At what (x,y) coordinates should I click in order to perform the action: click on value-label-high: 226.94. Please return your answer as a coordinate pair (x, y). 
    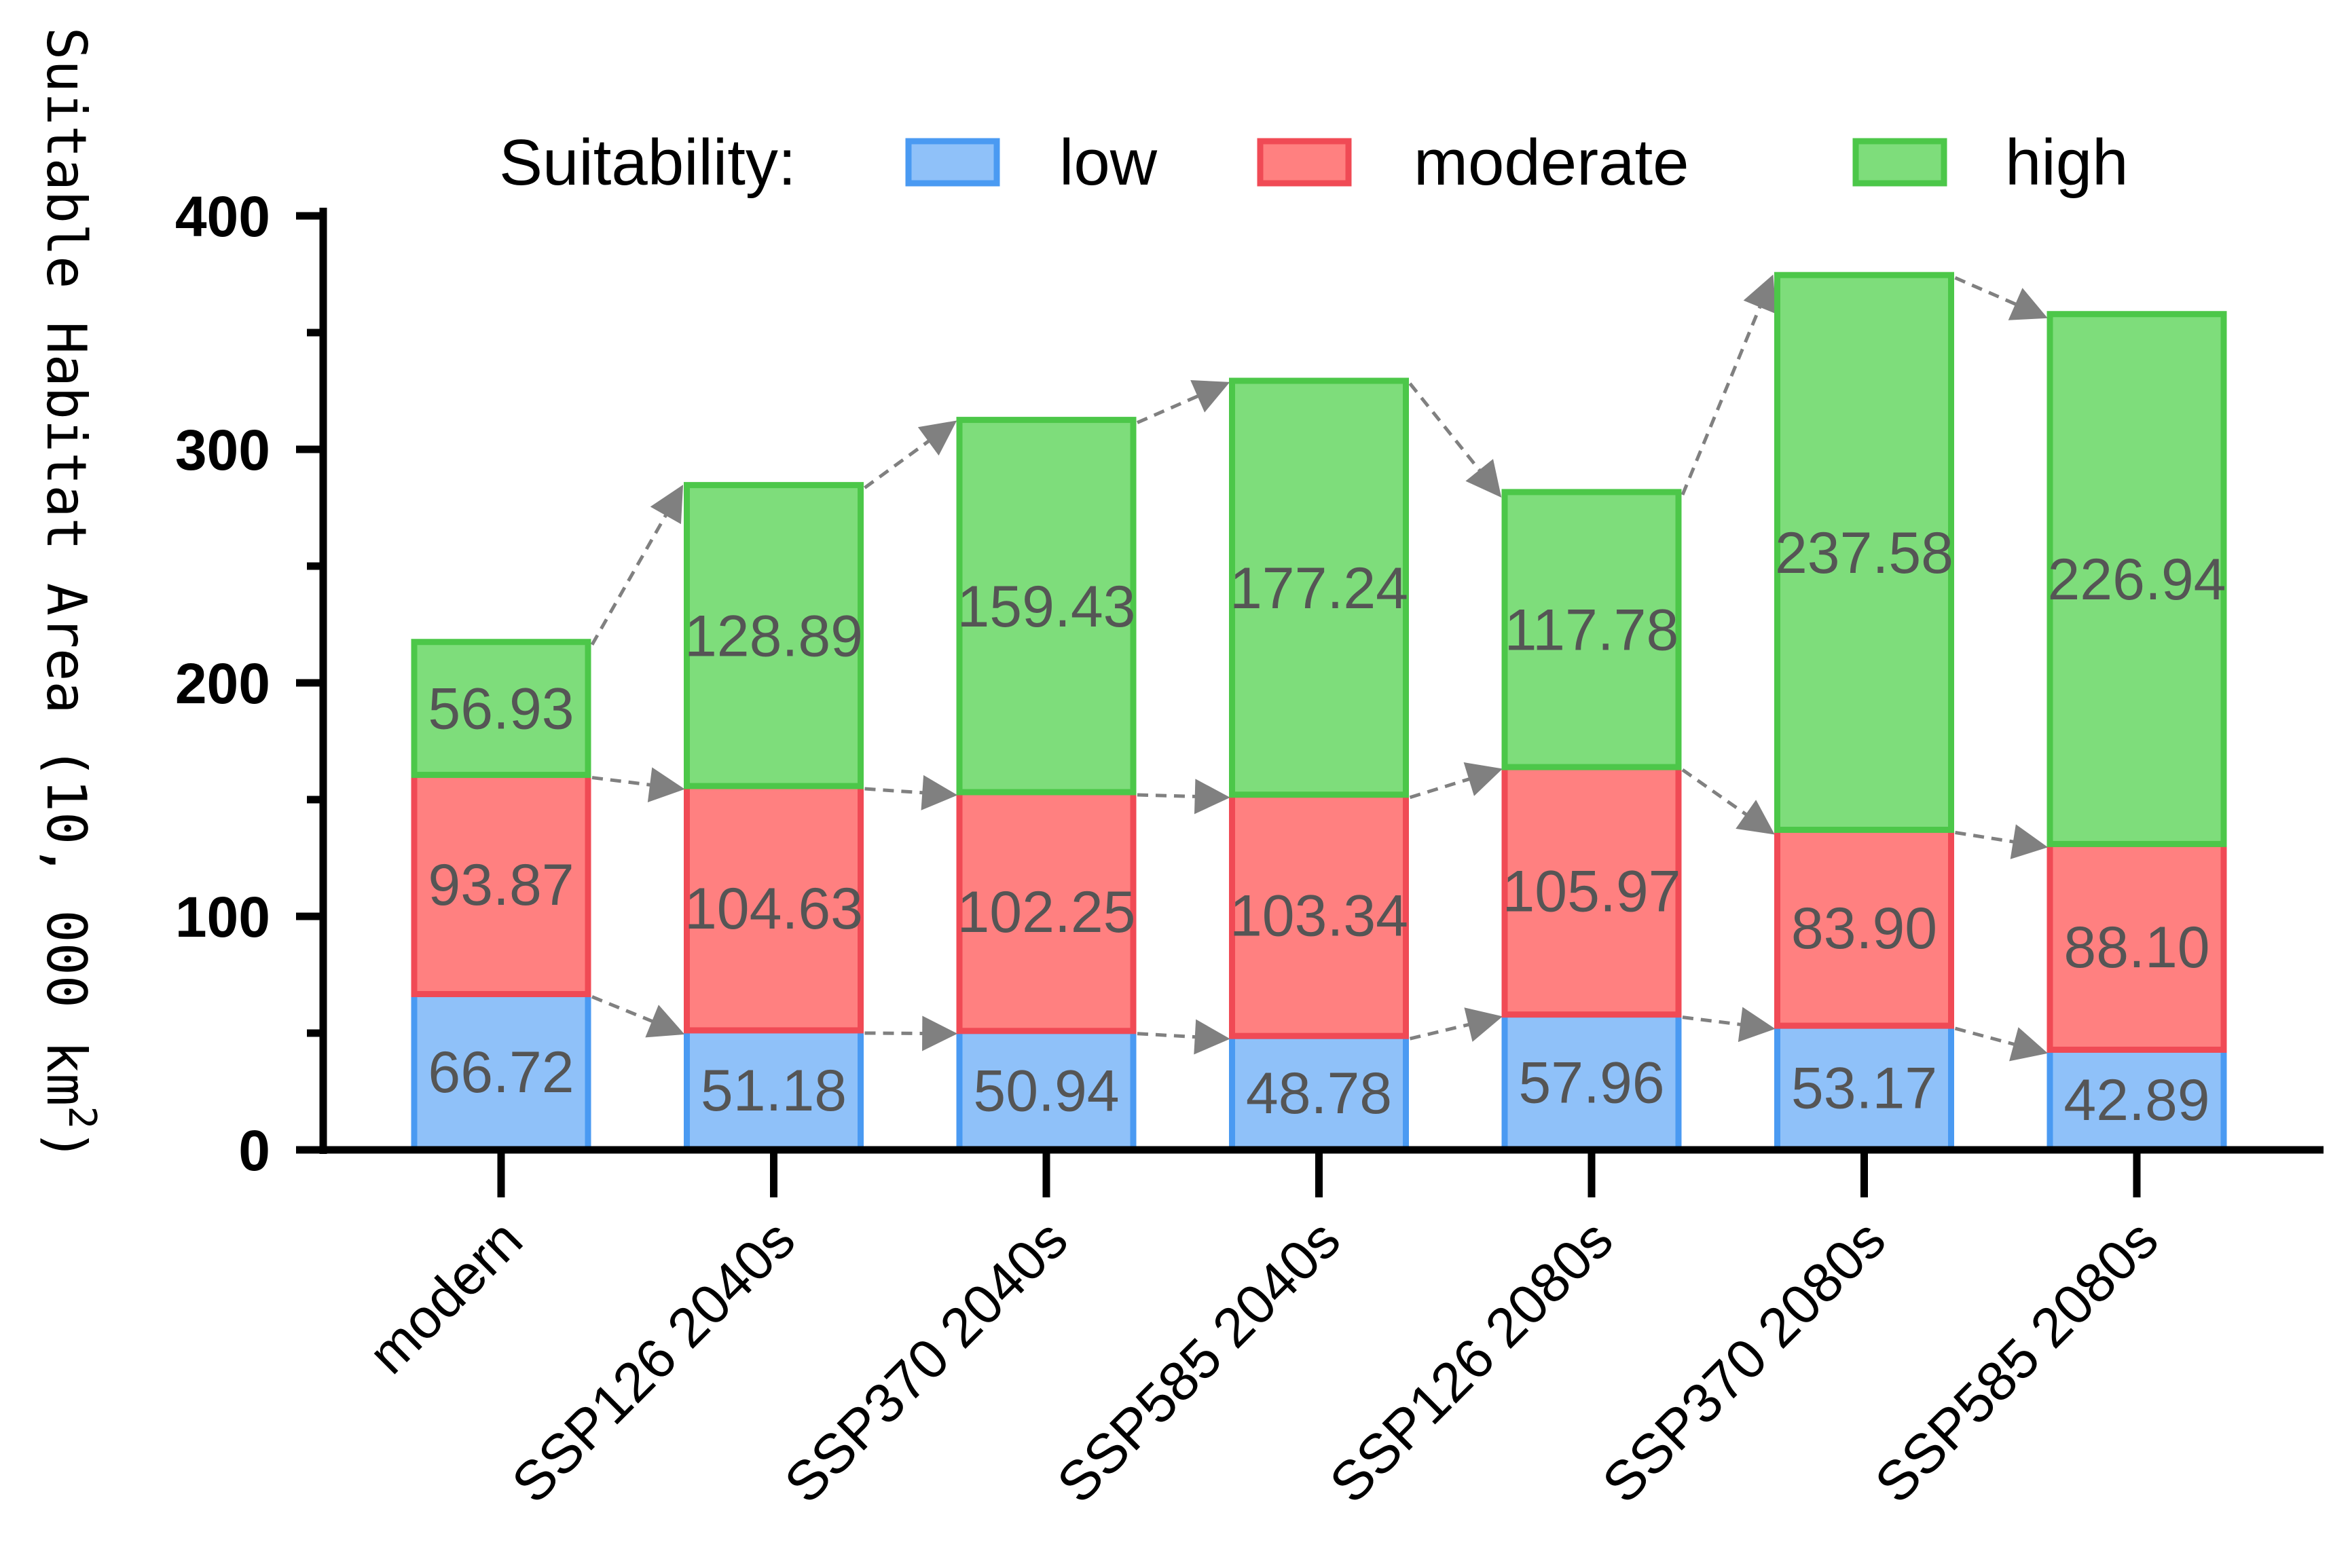
    Looking at the image, I should click on (2136, 580).